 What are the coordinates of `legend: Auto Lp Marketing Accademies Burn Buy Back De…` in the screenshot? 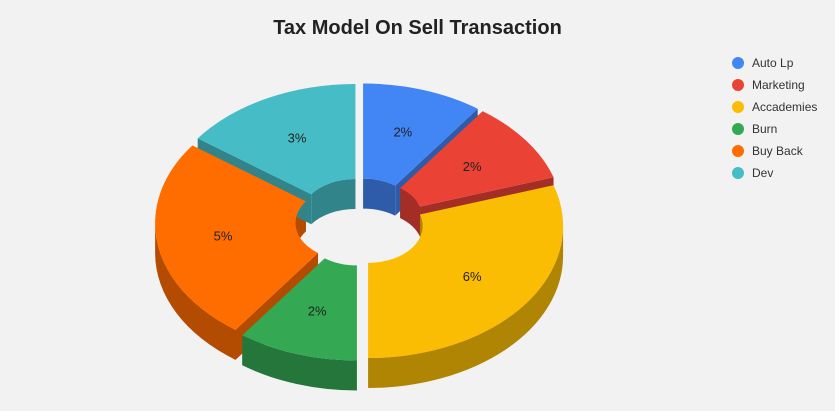 It's located at (774, 118).